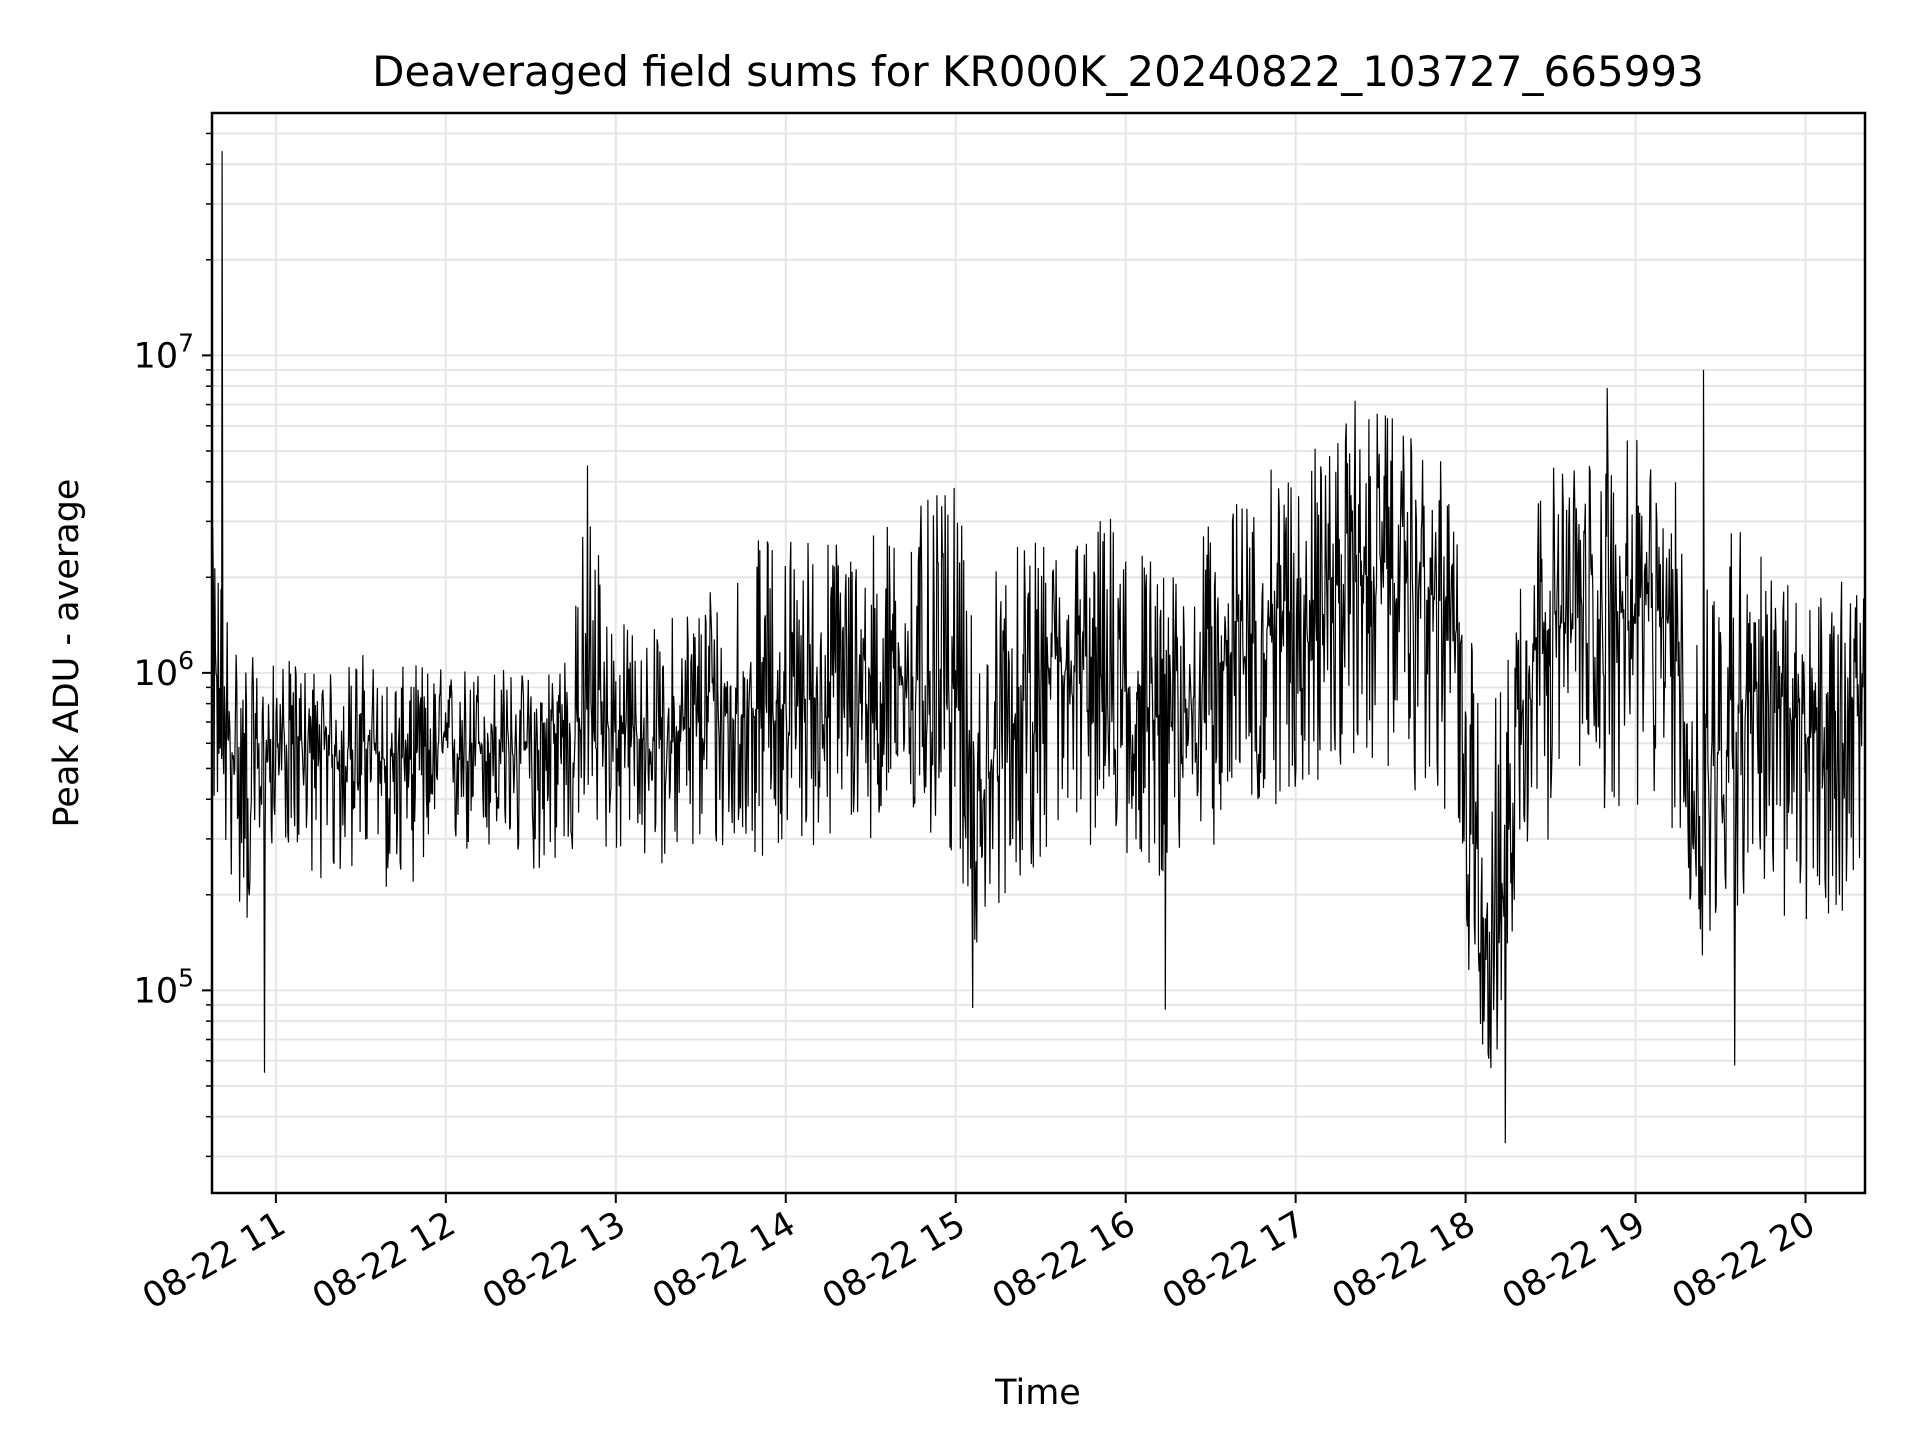 Image resolution: width=1920 pixels, height=1440 pixels. What do you see at coordinates (67, 653) in the screenshot?
I see `y-axis-label: Peak ADU - average` at bounding box center [67, 653].